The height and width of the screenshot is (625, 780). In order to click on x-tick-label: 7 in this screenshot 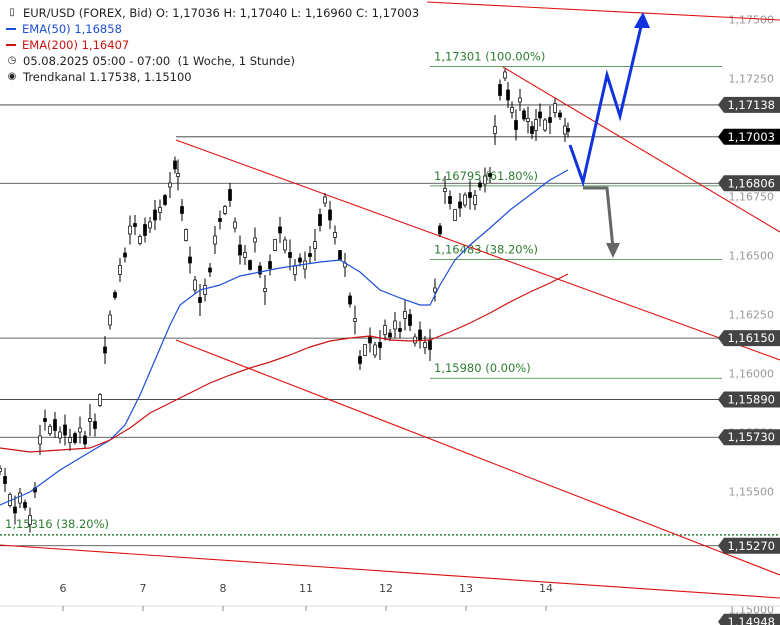, I will do `click(143, 588)`.